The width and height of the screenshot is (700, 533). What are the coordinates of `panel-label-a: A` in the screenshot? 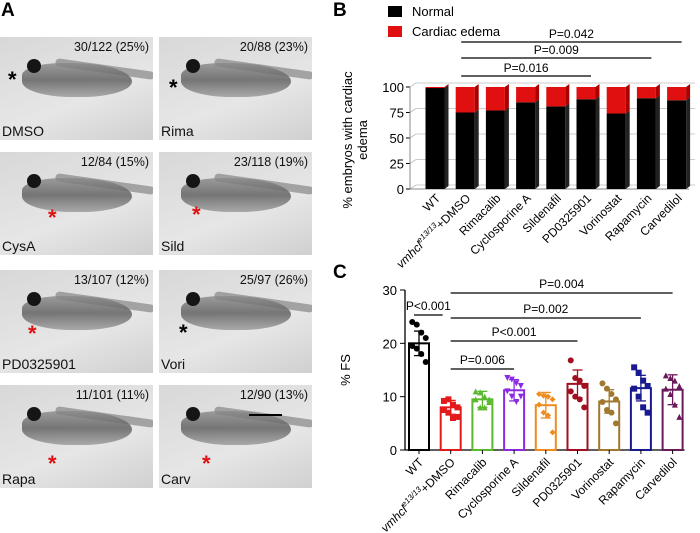 It's located at (8, 10).